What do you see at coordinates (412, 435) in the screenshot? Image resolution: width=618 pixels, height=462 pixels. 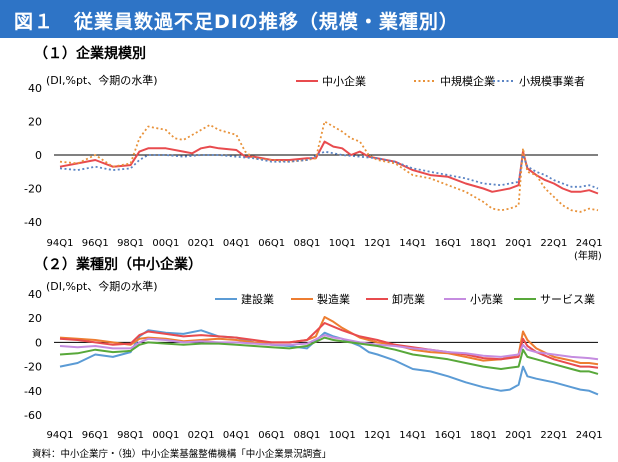 I see `chart2-xtick-label: 14Q1` at bounding box center [412, 435].